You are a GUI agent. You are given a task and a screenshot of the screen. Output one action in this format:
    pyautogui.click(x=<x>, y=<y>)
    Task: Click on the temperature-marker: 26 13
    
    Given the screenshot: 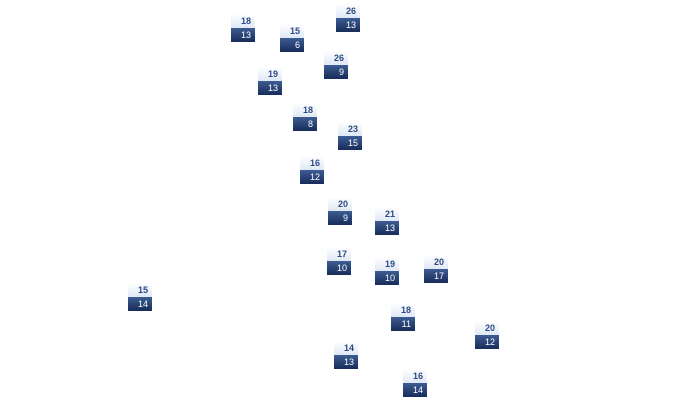 What is the action you would take?
    pyautogui.click(x=348, y=18)
    